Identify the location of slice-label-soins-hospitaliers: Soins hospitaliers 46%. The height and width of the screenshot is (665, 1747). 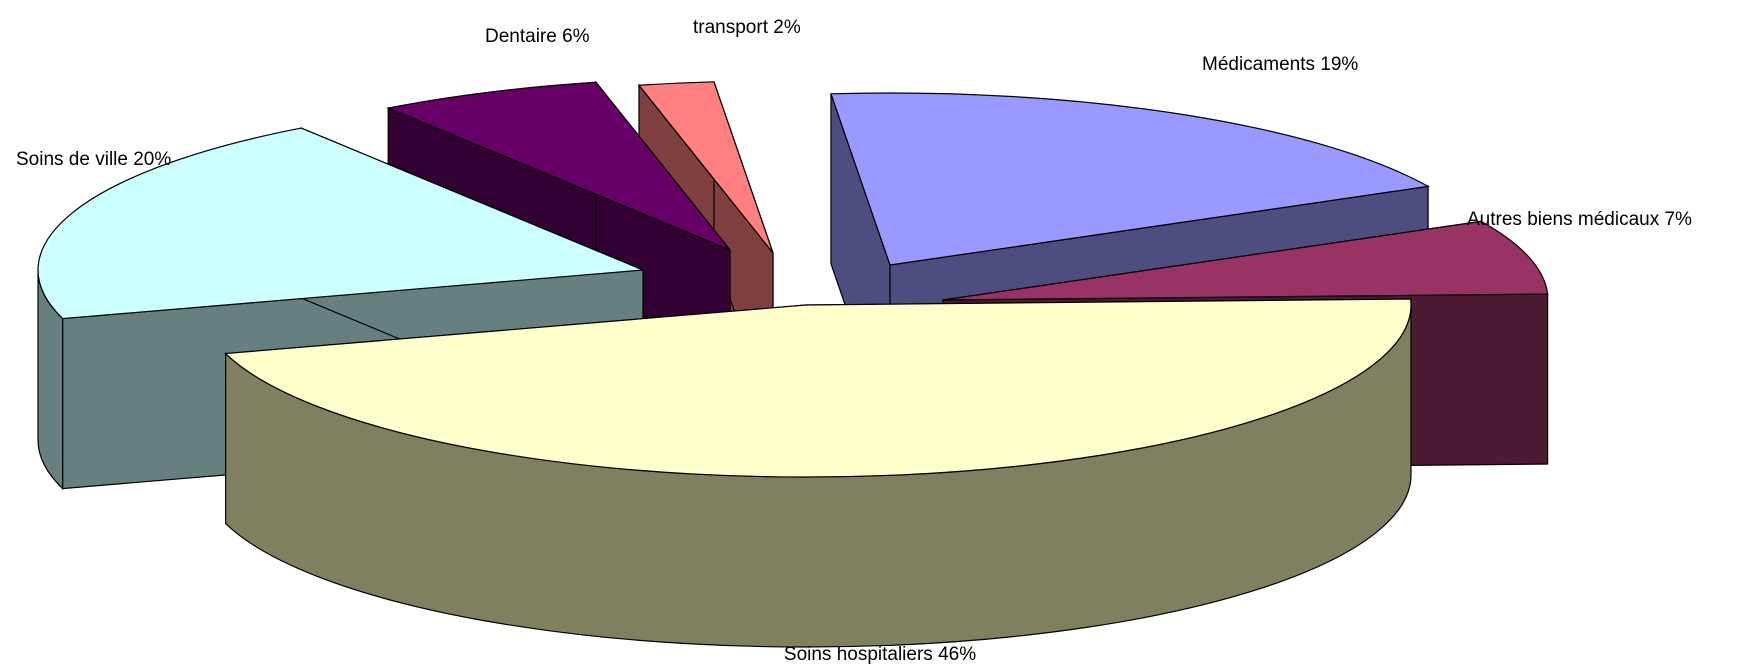
(880, 654).